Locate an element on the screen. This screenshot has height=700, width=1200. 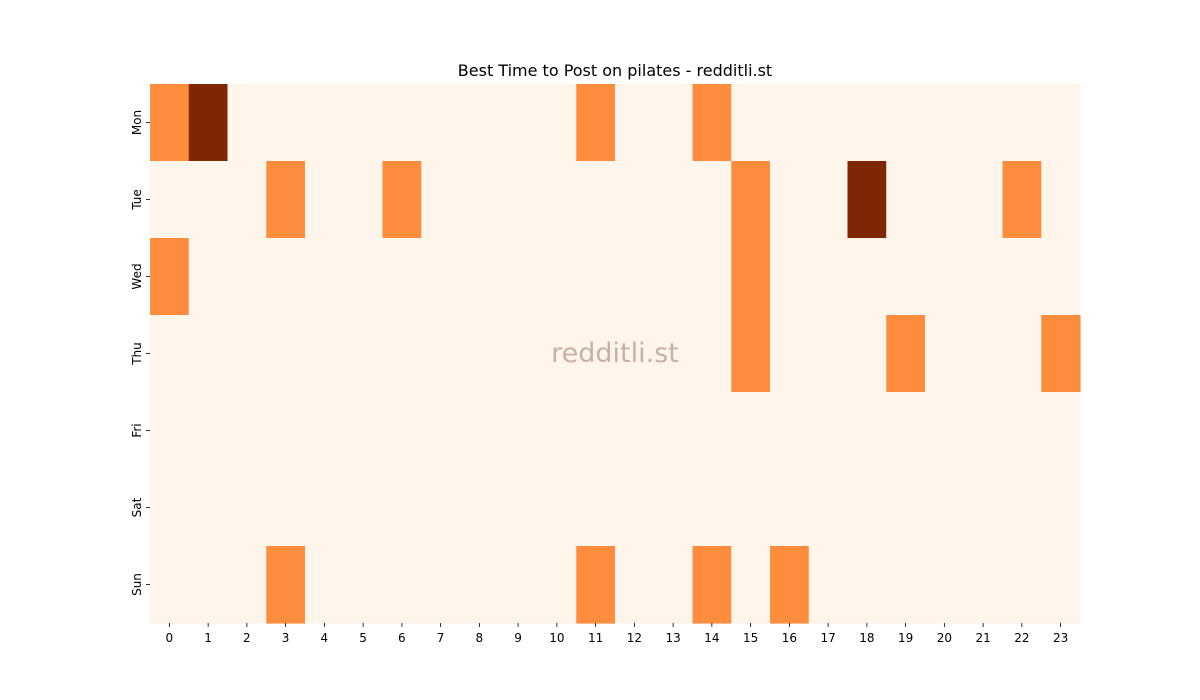
x-tick-label: 22 is located at coordinates (1021, 638).